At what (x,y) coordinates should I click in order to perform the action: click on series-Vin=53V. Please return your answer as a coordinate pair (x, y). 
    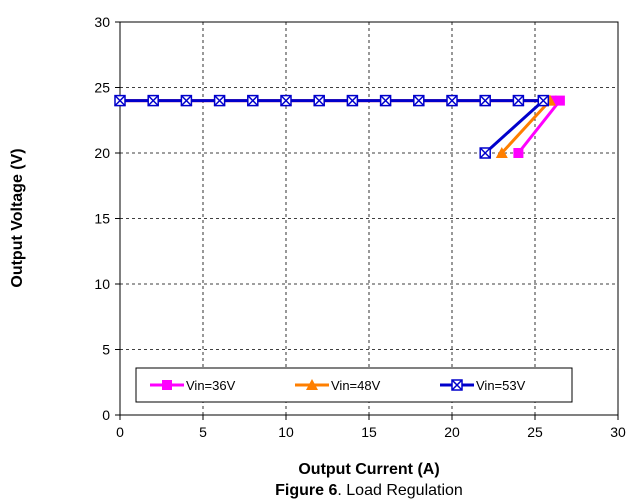
    Looking at the image, I should click on (332, 126).